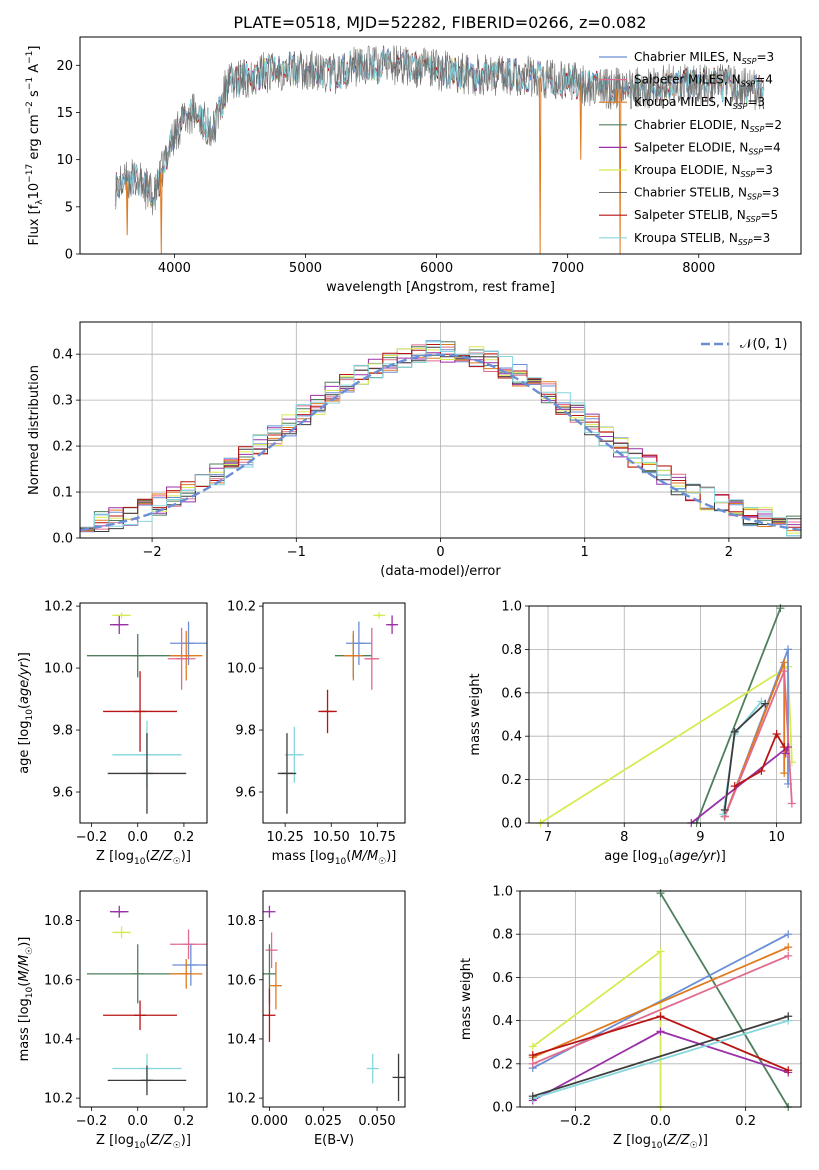 This screenshot has width=819, height=1170. Describe the element at coordinates (127, 209) in the screenshot. I see `spectrum-dip` at that location.